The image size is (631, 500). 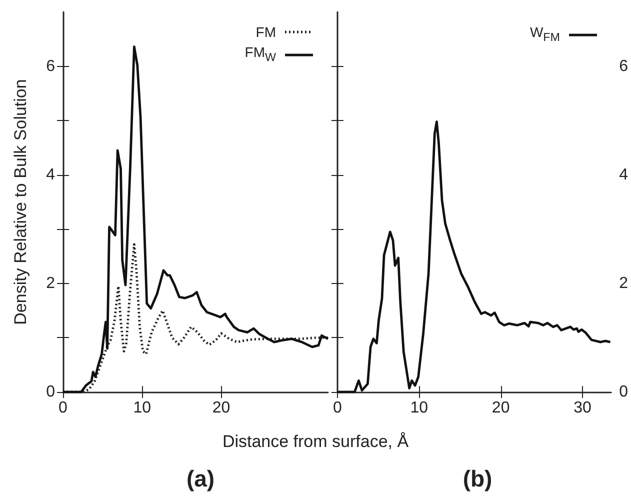 I want to click on legend-label: FM$_{W}$, so click(x=260, y=54).